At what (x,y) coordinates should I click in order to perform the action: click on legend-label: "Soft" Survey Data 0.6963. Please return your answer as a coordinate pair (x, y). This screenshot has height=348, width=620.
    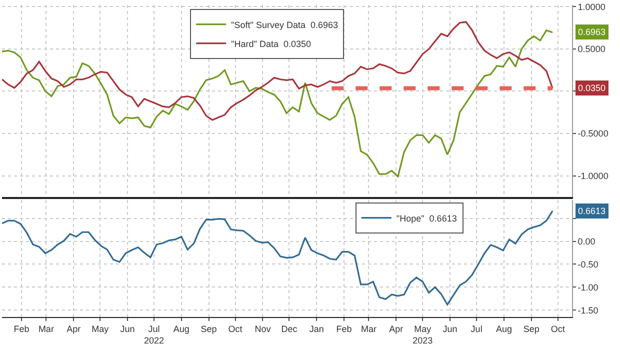
    Looking at the image, I should click on (284, 25).